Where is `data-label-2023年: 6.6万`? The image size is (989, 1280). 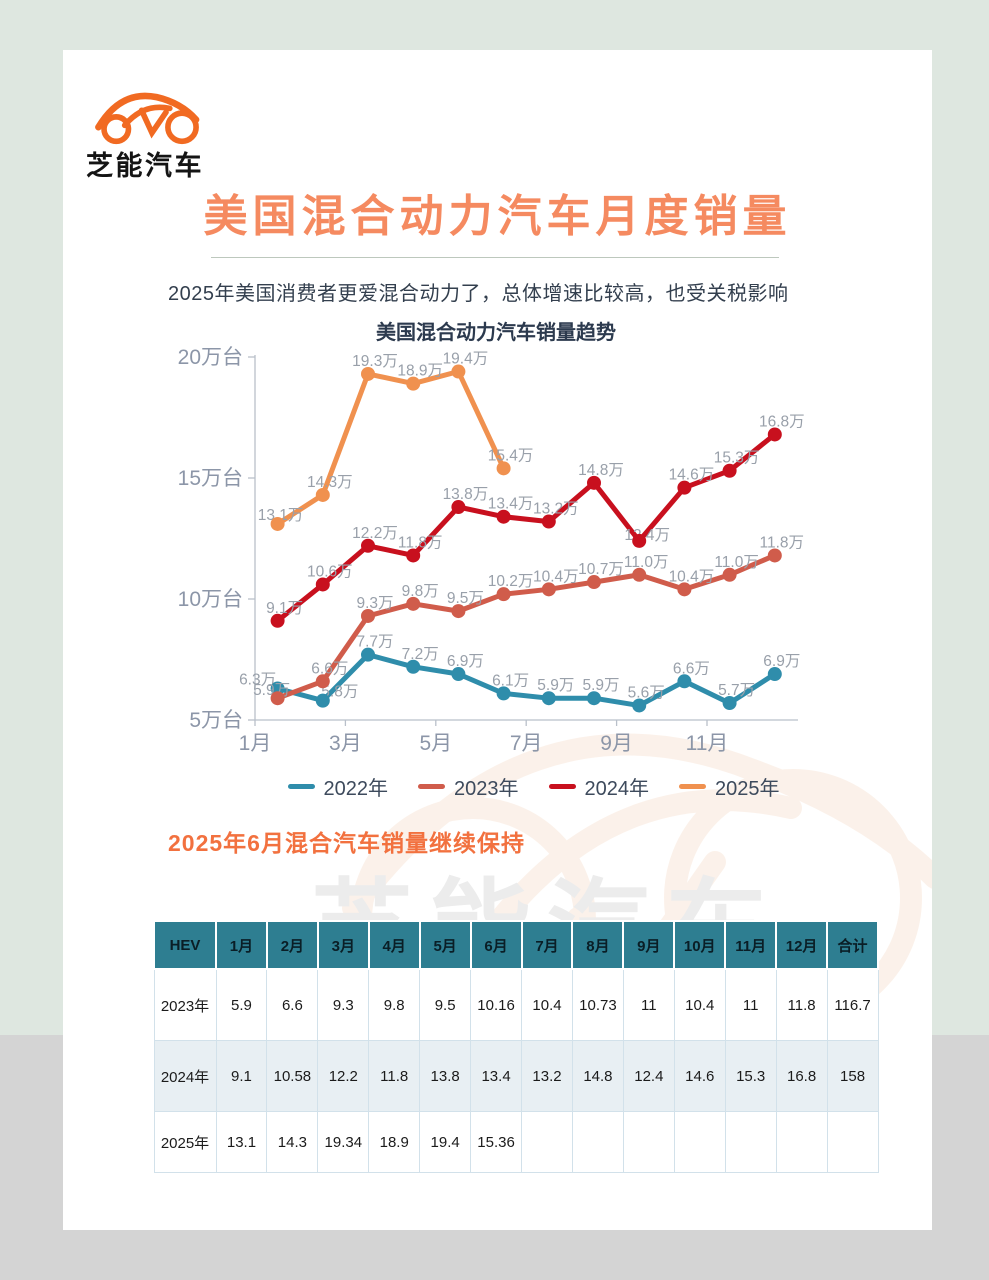 data-label-2023年: 6.6万 is located at coordinates (329, 668).